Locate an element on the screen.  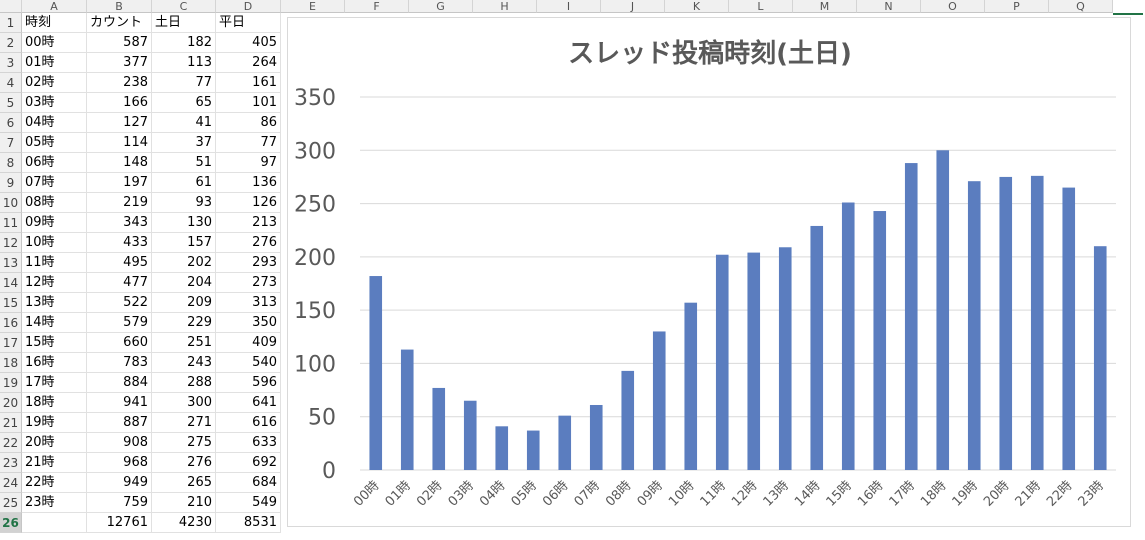
column-header: O is located at coordinates (953, 6).